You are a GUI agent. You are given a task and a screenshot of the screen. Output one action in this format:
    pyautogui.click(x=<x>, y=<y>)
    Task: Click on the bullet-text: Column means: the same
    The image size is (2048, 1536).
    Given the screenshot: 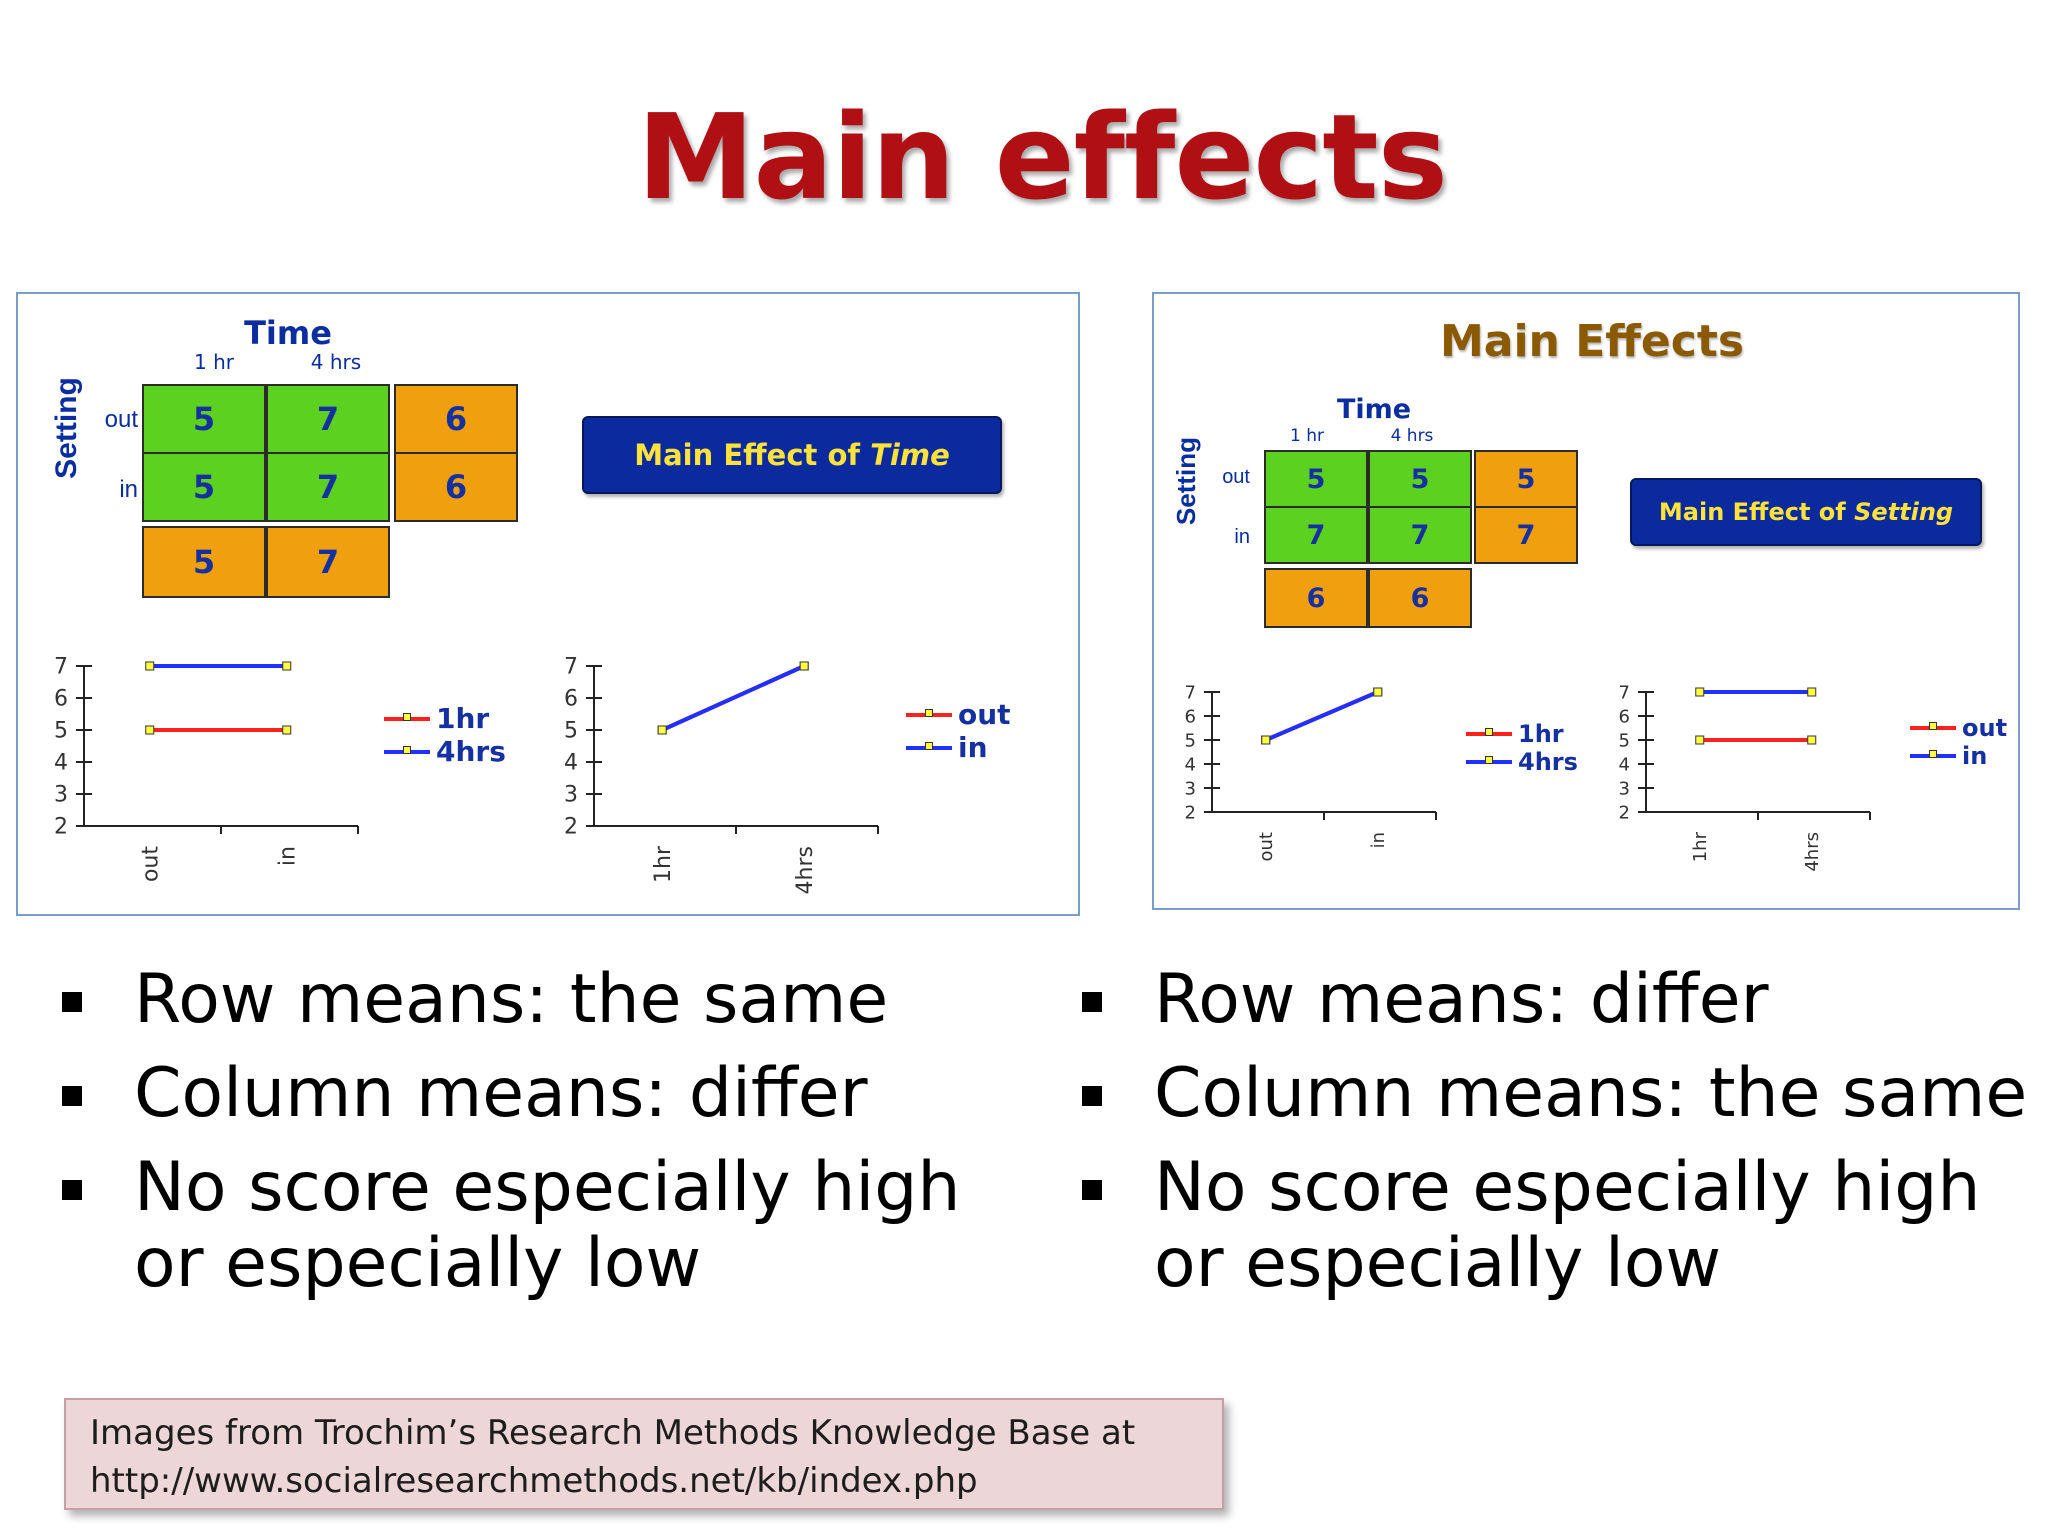 What is the action you would take?
    pyautogui.click(x=1591, y=1094)
    